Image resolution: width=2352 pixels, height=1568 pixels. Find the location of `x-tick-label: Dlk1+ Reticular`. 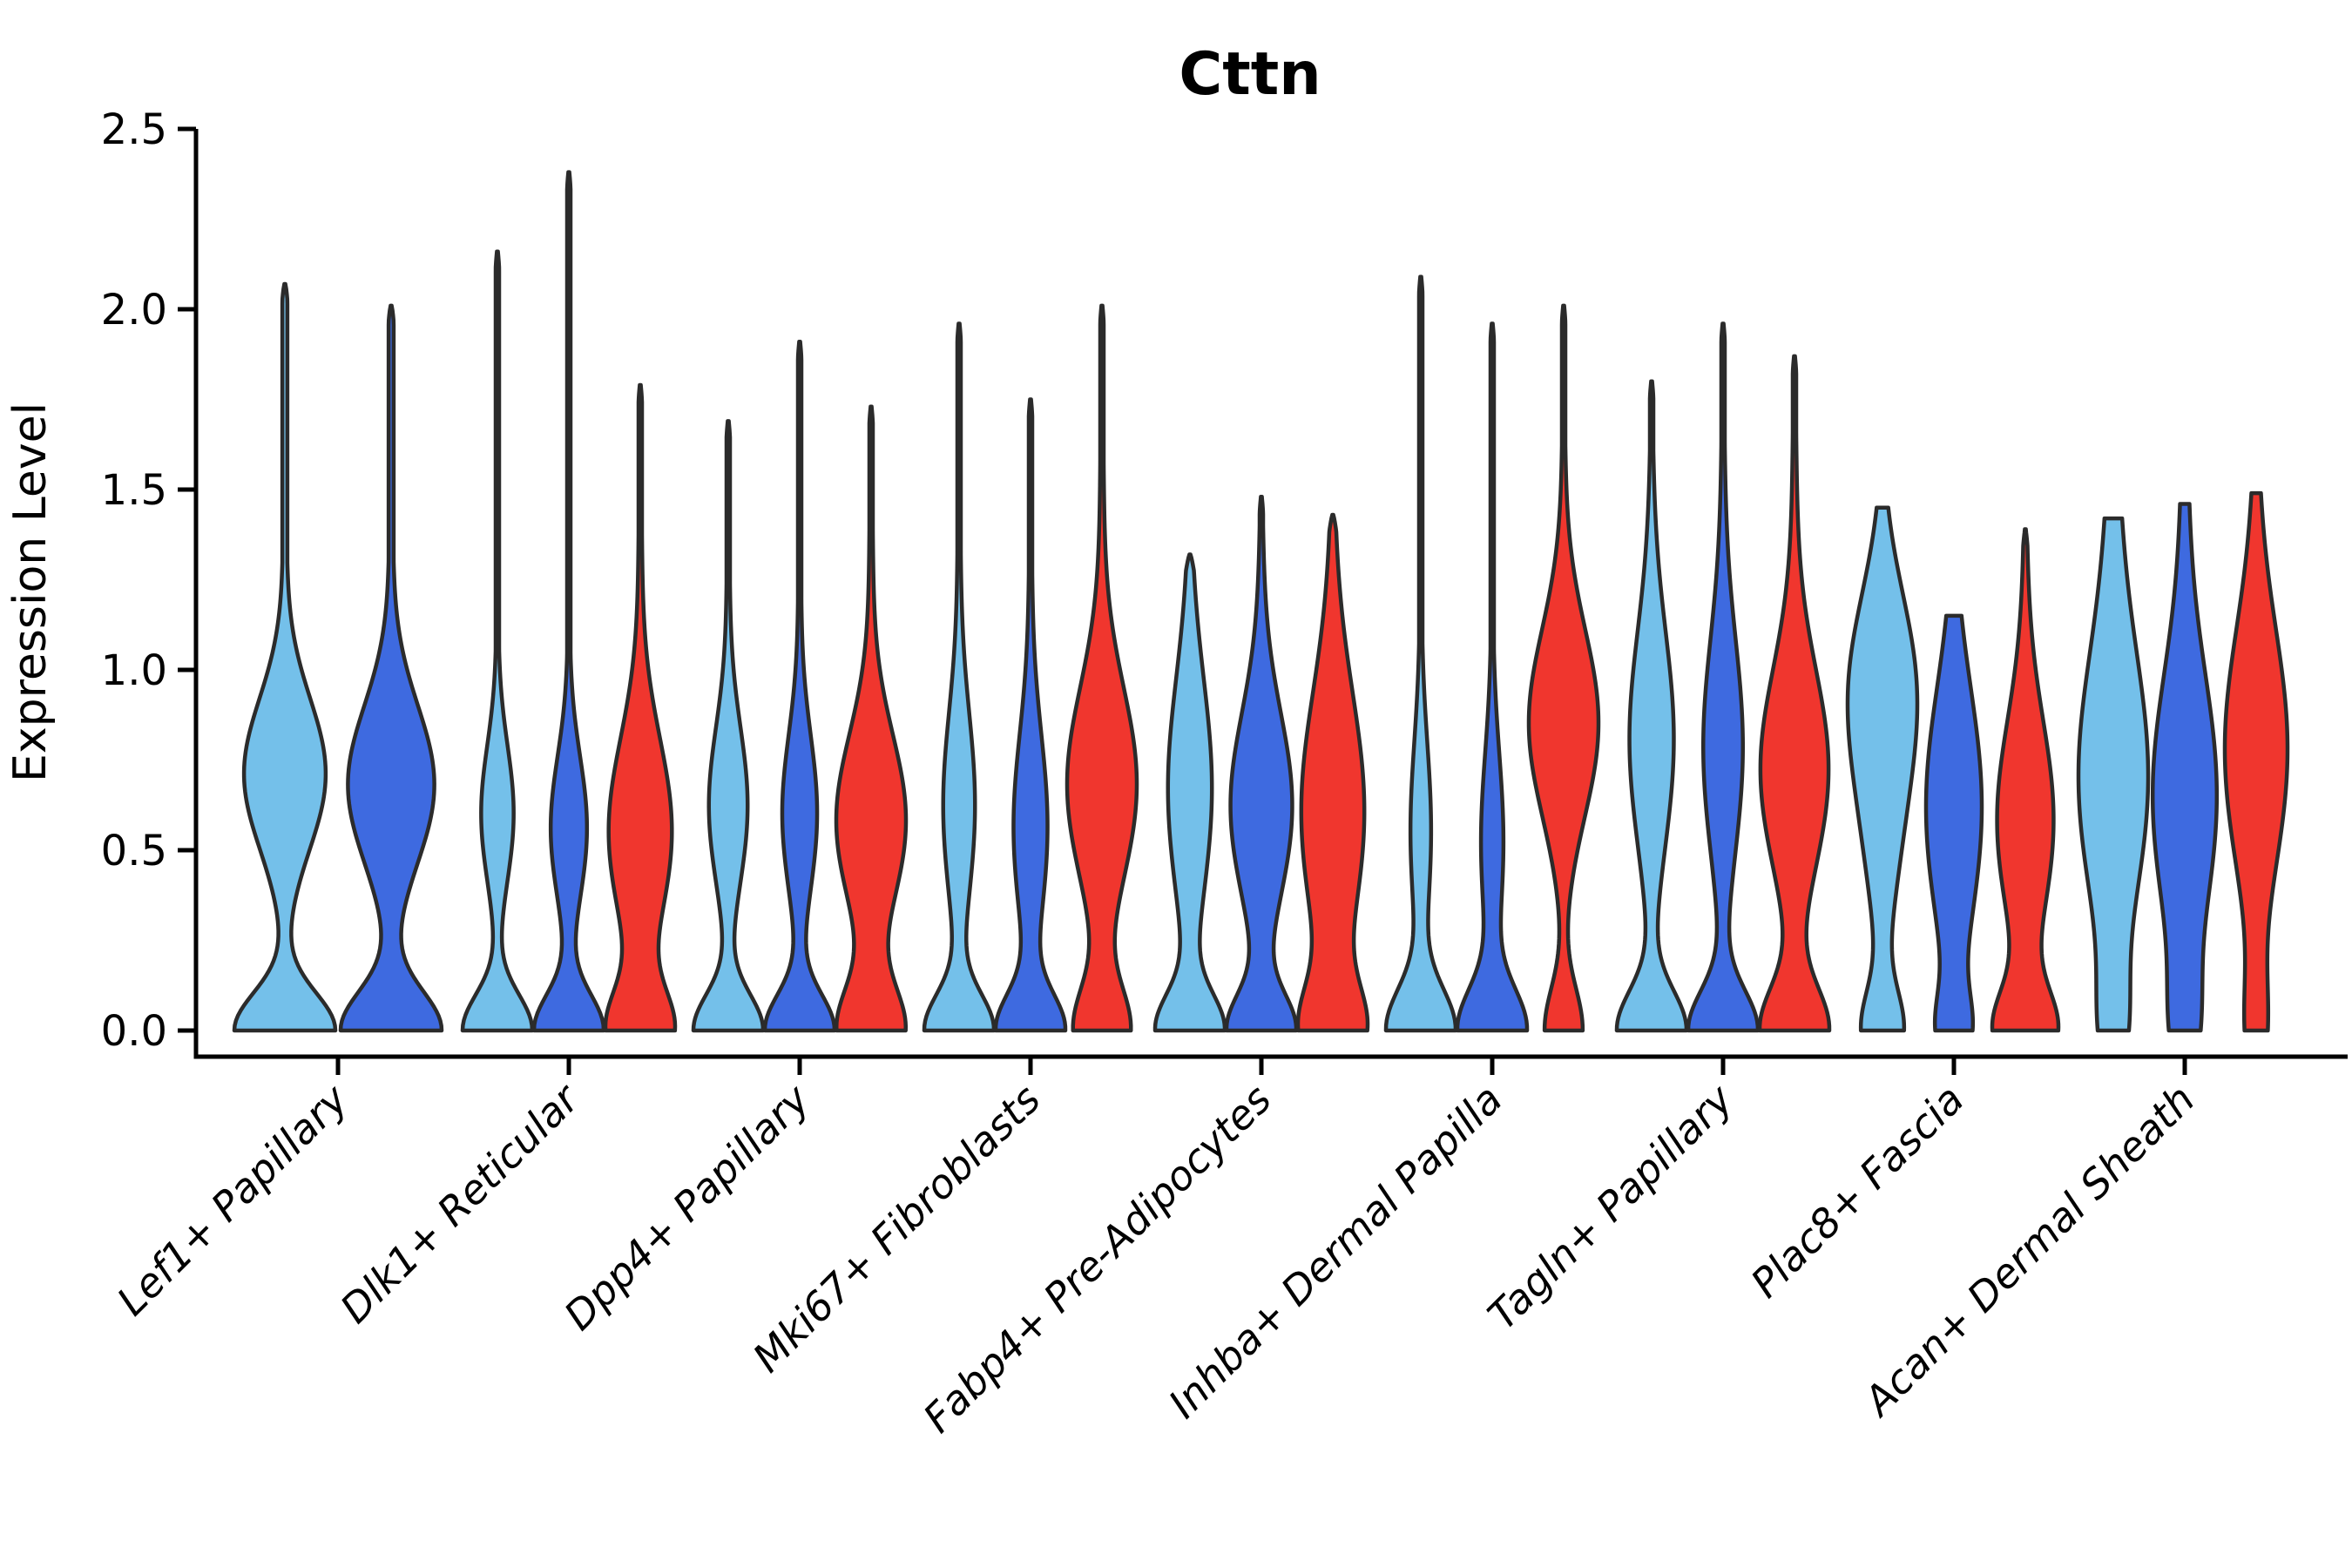

x-tick-label: Dlk1+ Reticular is located at coordinates (460, 1202).